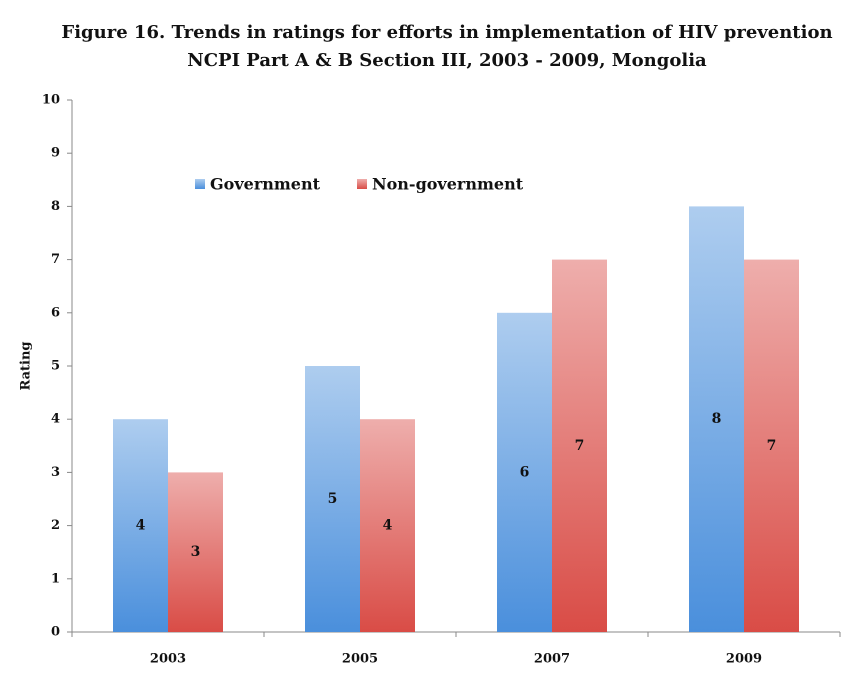  I want to click on y-tick-label: 9, so click(55, 153).